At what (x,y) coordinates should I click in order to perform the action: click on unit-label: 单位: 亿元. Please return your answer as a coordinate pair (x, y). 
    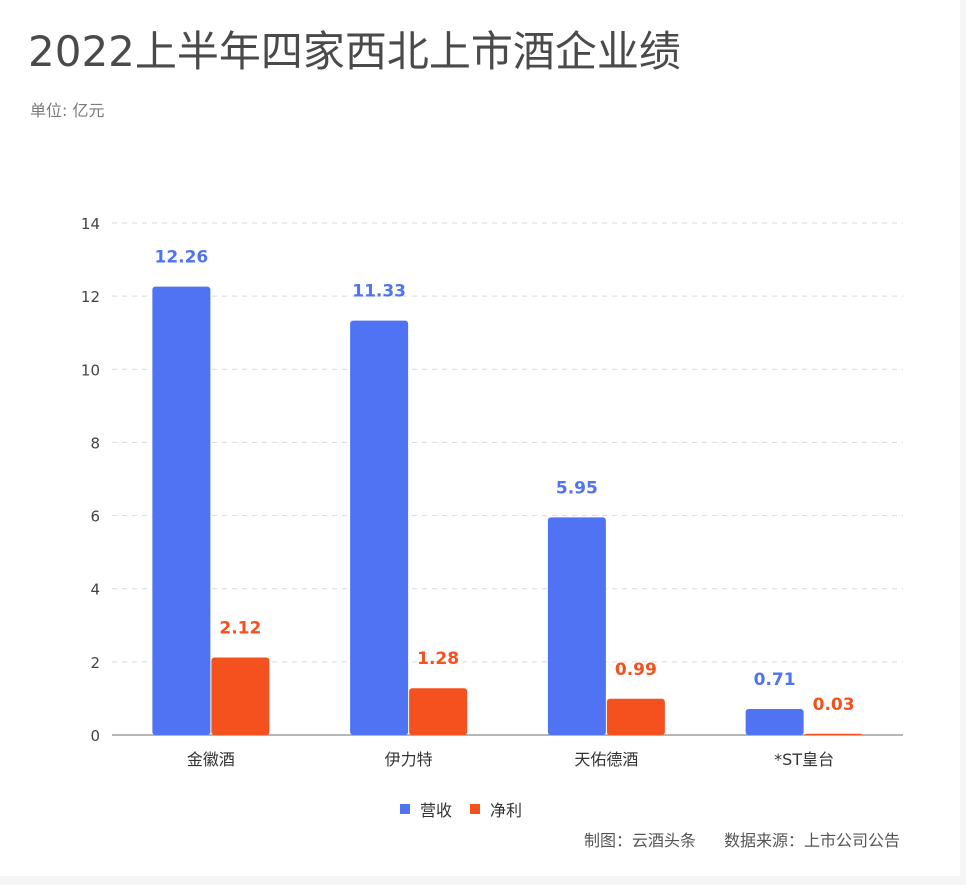
    Looking at the image, I should click on (67, 110).